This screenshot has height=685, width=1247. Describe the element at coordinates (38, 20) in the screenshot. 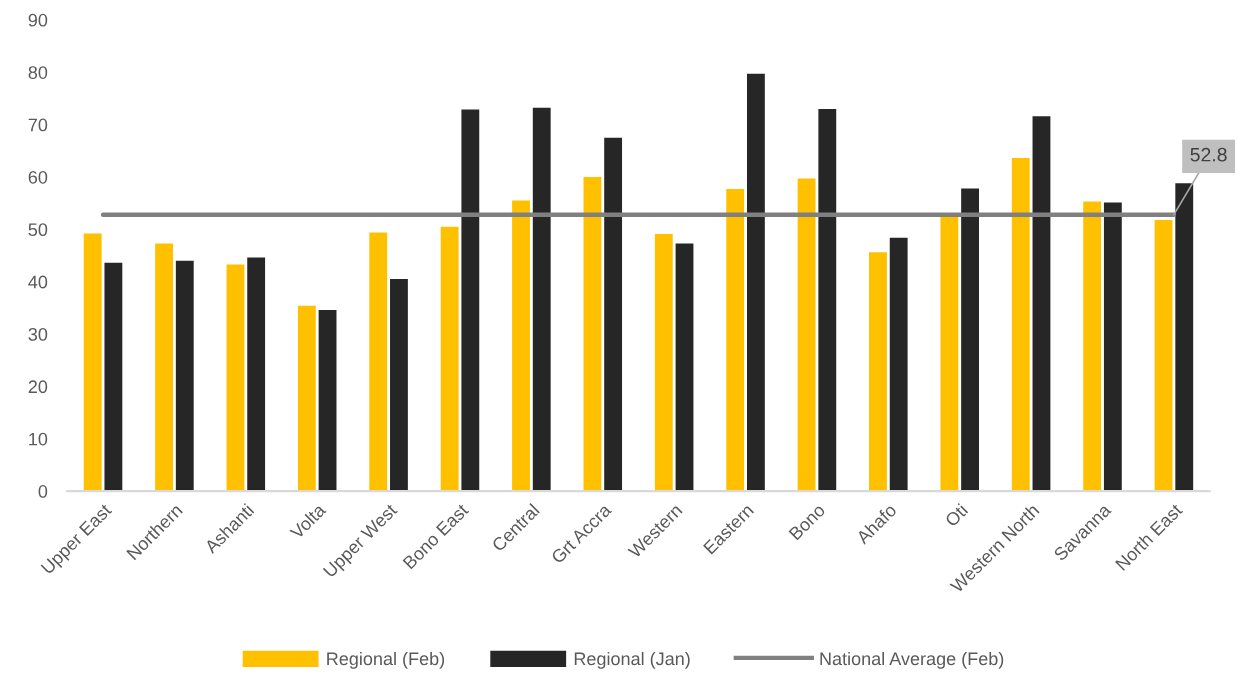

I see `y-tick-label: 90` at that location.